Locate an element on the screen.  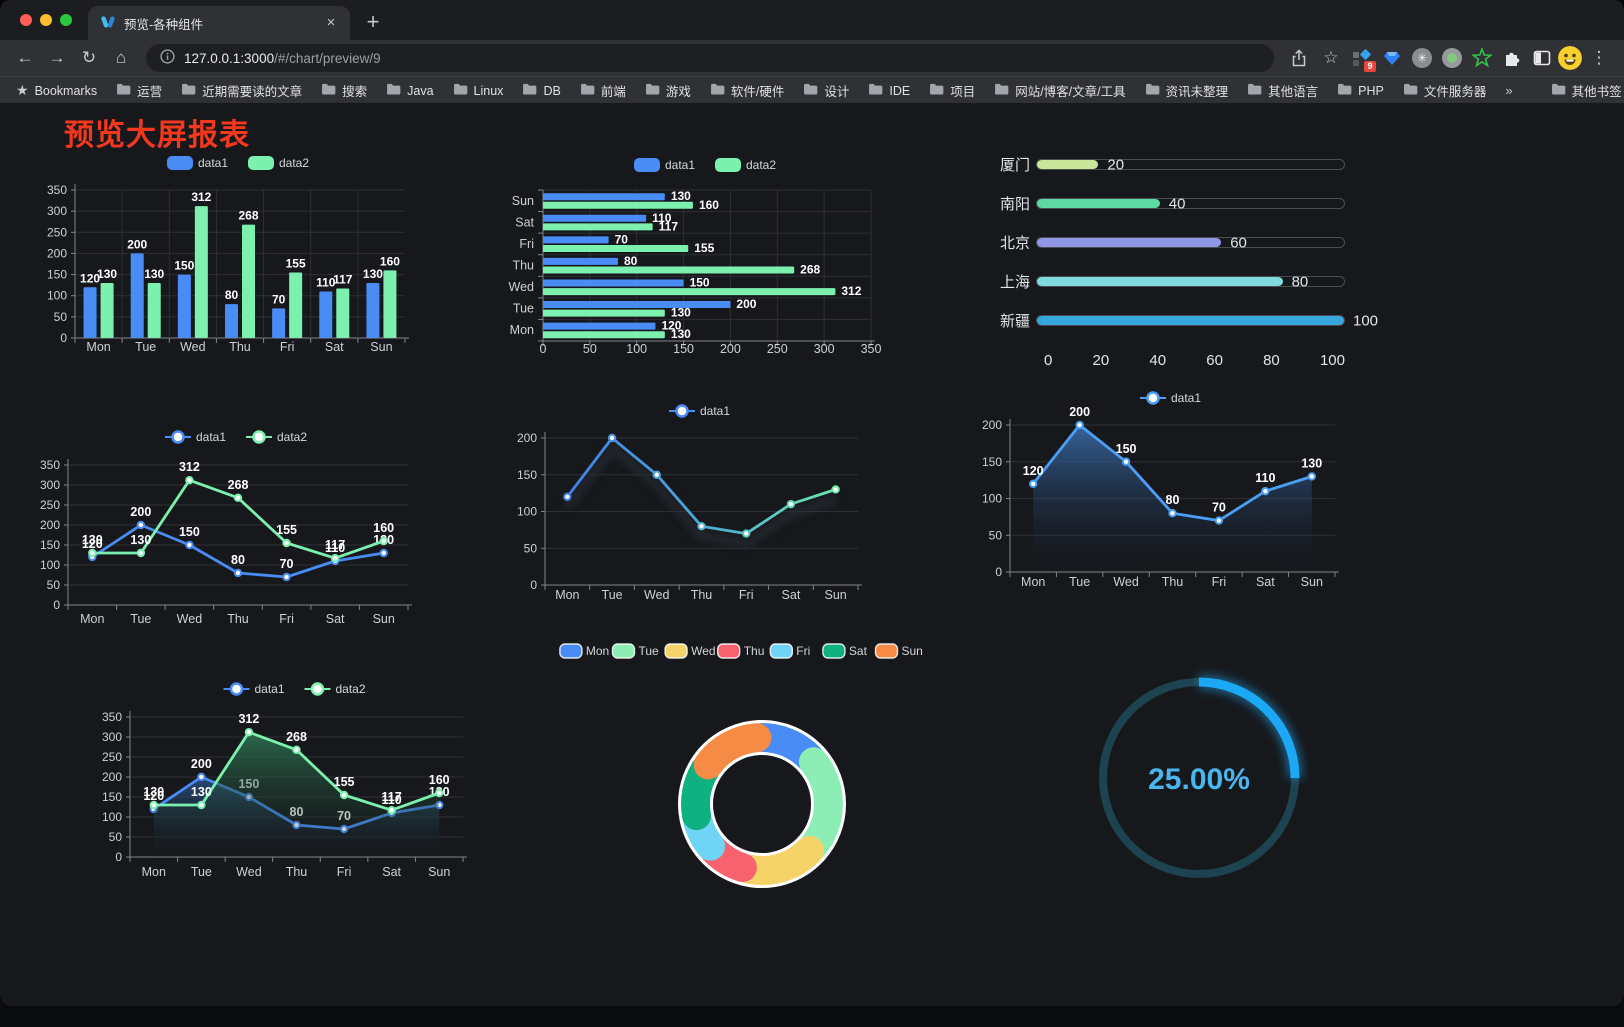
gauge-chart: 25.00% is located at coordinates (1199, 778).